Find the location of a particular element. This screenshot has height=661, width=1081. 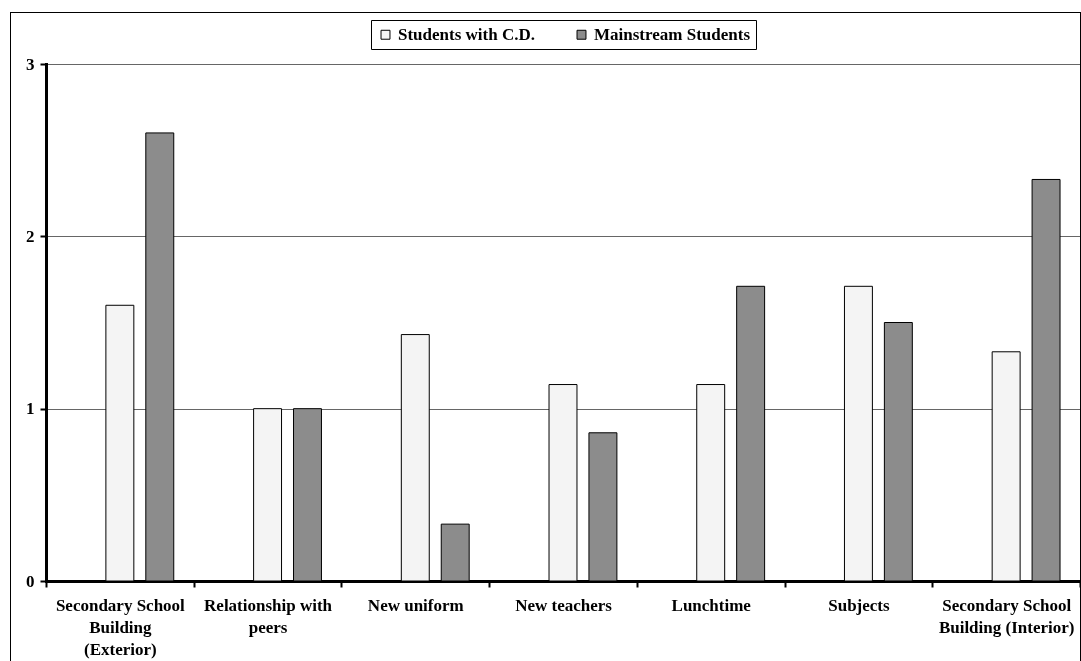

y-tick-label: 0 is located at coordinates (30, 581).